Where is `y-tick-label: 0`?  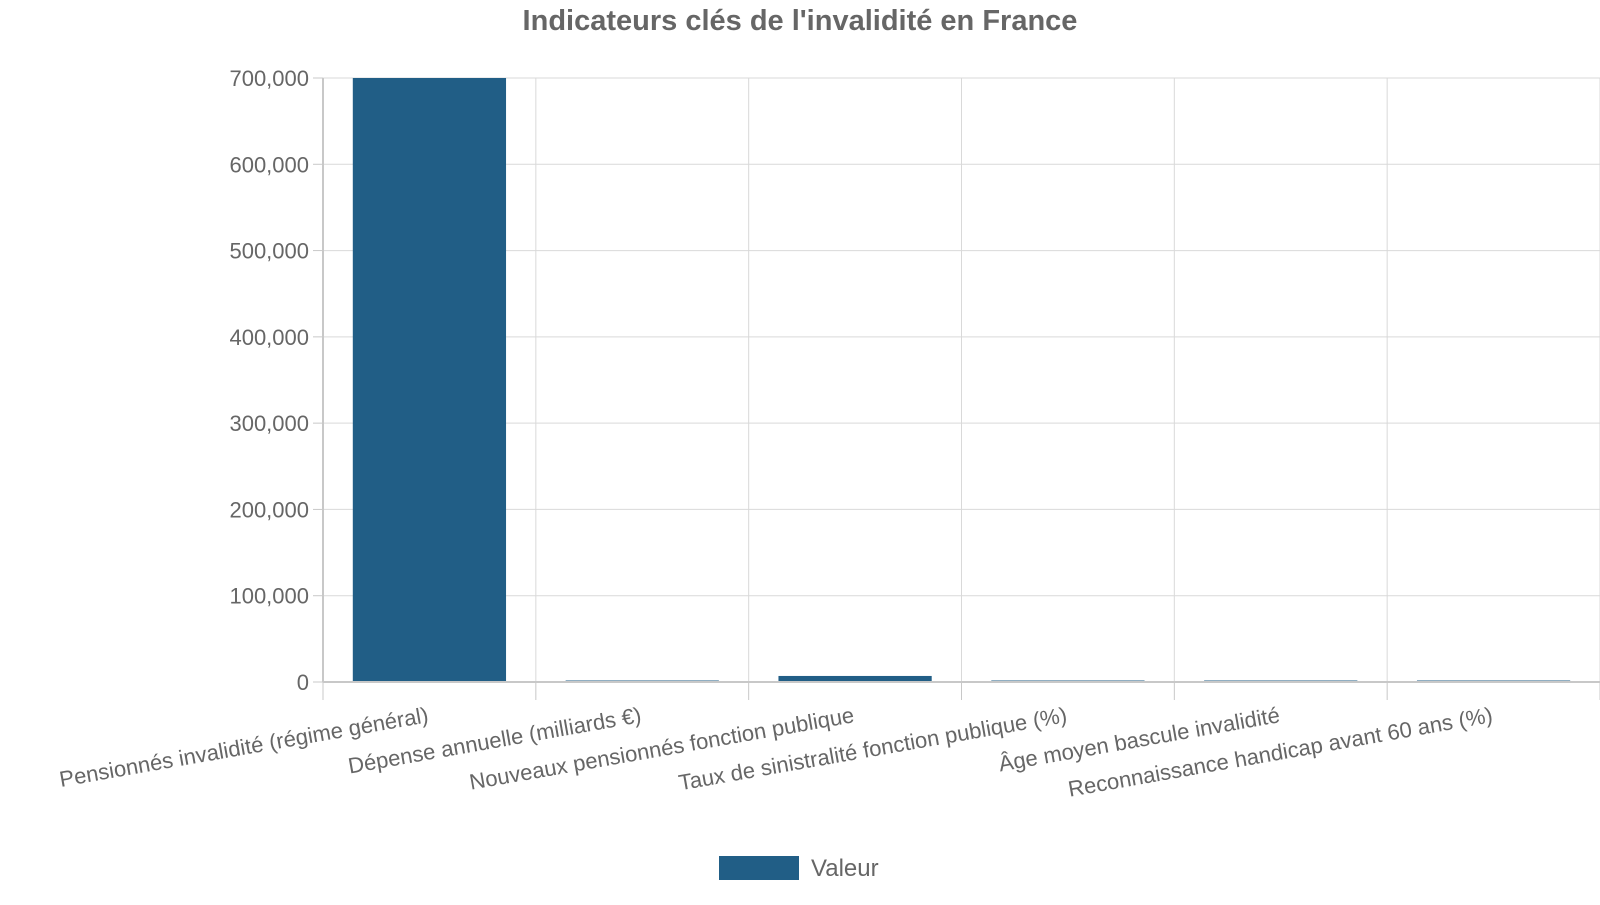
y-tick-label: 0 is located at coordinates (303, 682).